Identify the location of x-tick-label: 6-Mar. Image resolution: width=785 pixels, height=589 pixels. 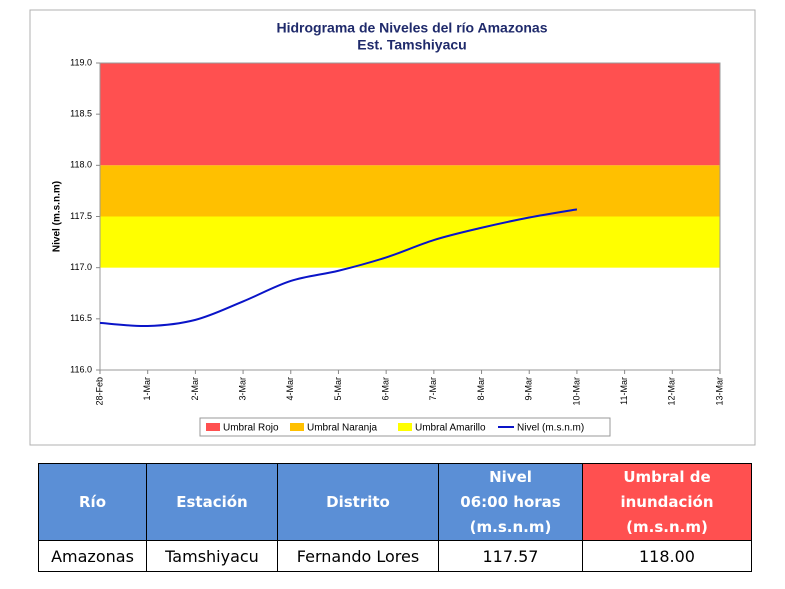
(386, 389).